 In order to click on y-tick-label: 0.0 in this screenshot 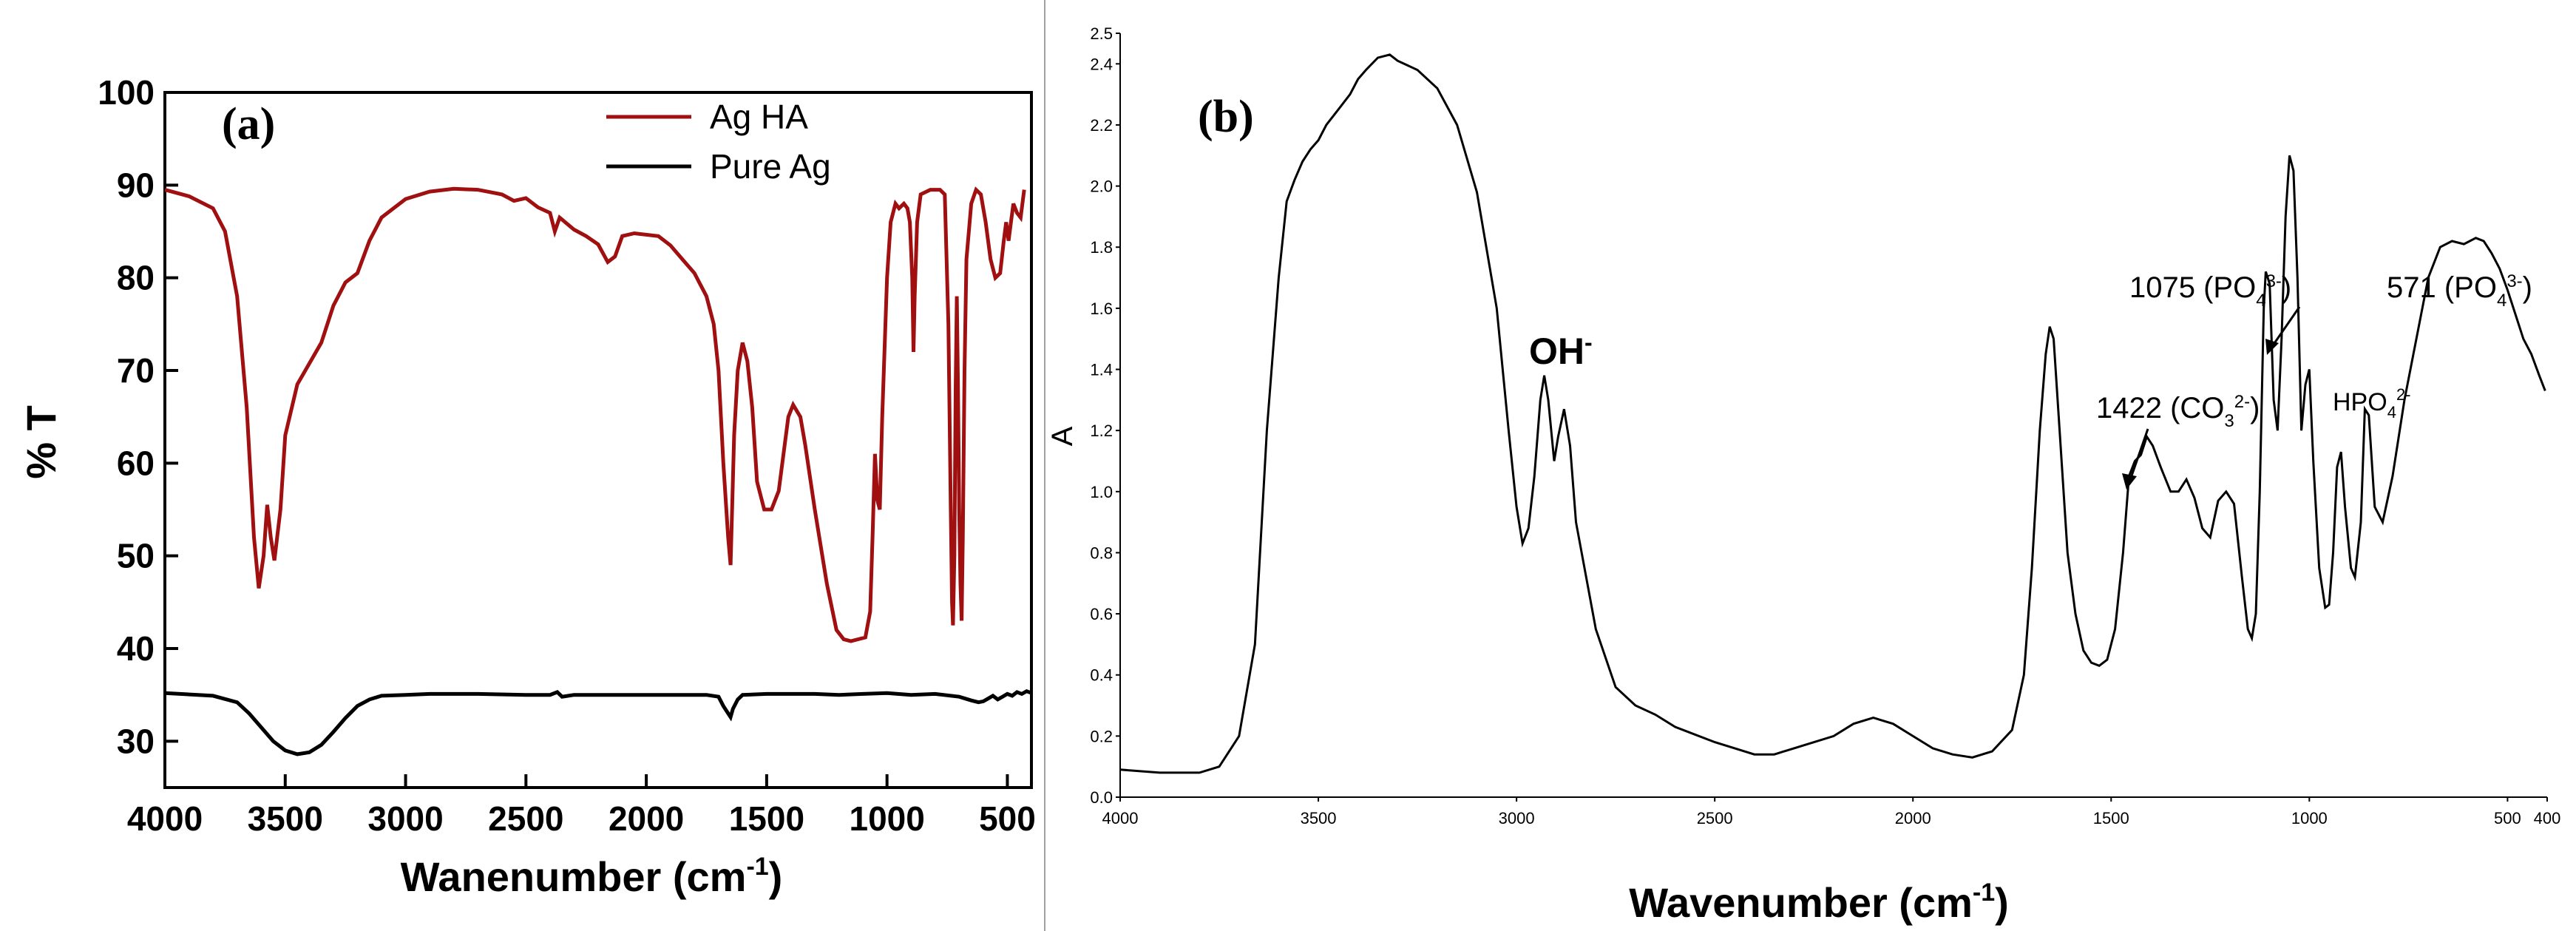, I will do `click(1101, 798)`.